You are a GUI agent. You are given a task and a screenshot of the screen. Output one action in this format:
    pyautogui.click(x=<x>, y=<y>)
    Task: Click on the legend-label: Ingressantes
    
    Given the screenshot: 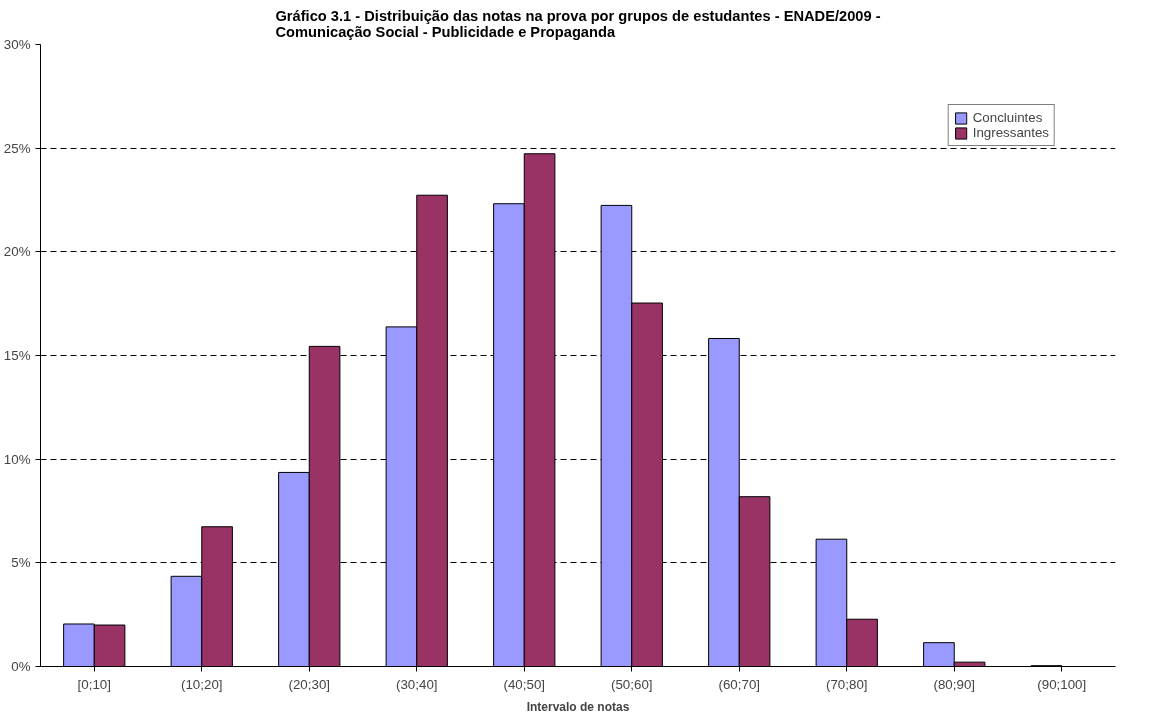 What is the action you would take?
    pyautogui.click(x=1010, y=132)
    